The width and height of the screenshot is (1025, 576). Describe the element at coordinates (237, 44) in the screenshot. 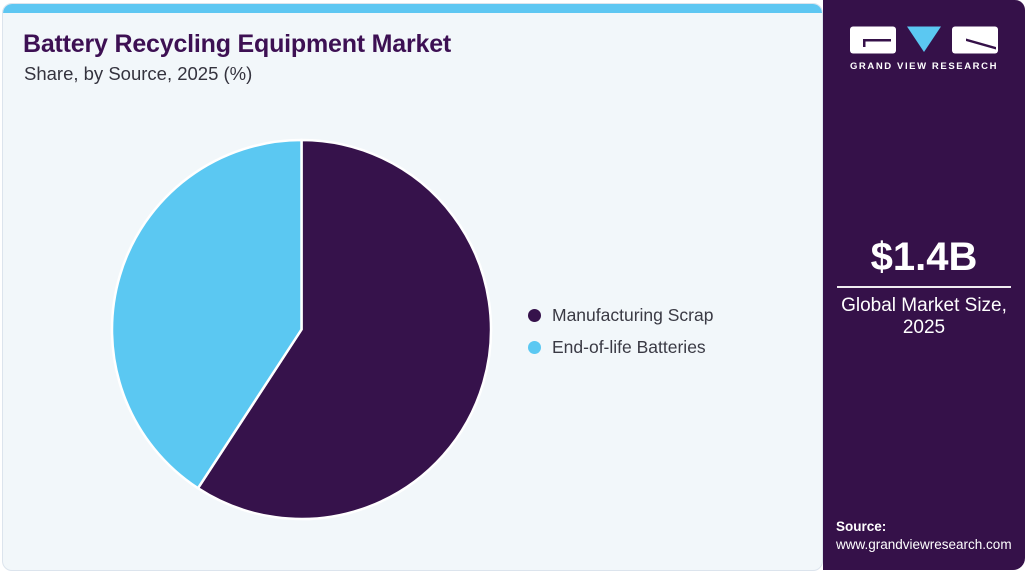

I see `chart-title: Battery Recycling Equipment Market` at that location.